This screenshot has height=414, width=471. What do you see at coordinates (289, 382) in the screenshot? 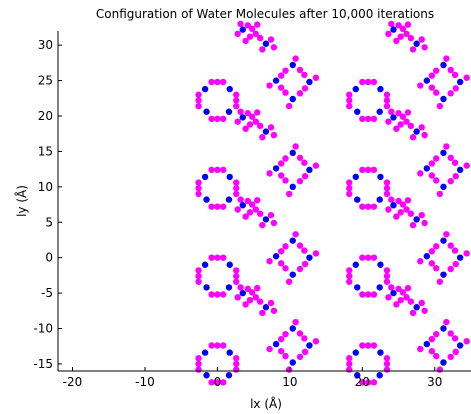
I see `x-tick-label: 10` at bounding box center [289, 382].